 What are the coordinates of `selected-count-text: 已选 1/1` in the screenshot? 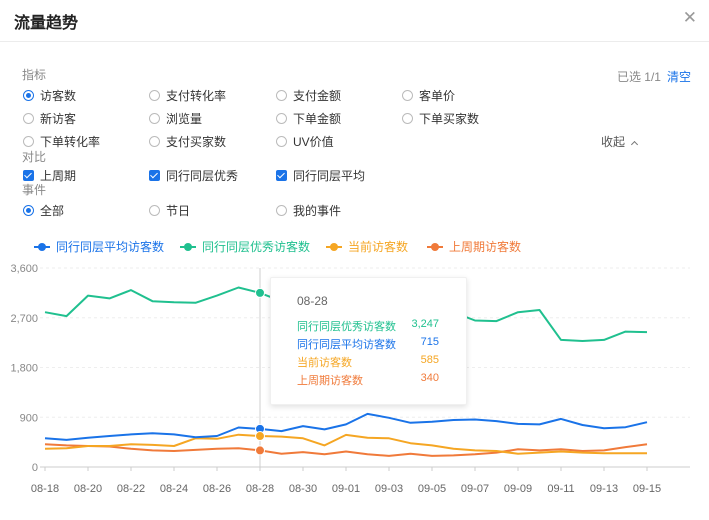 It's located at (638, 77).